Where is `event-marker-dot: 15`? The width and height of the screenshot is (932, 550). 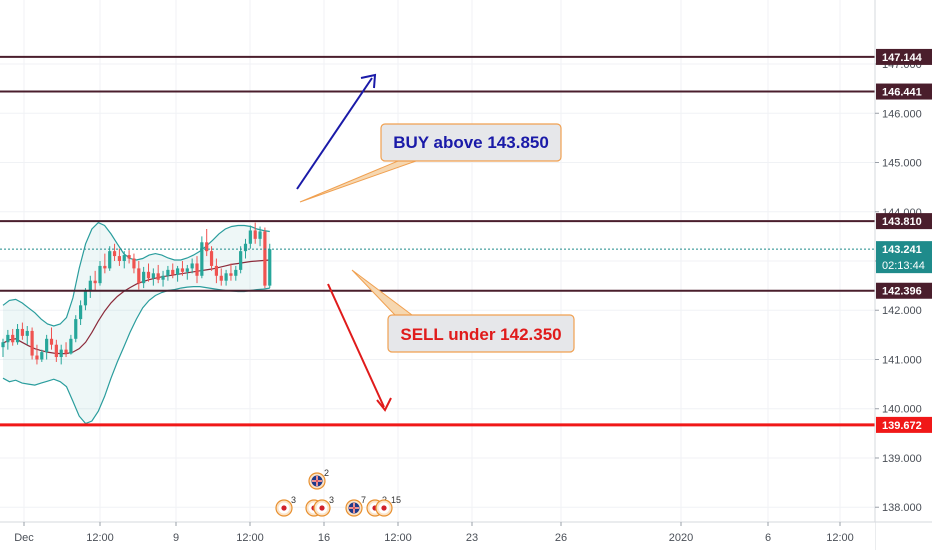 event-marker-dot: 15 is located at coordinates (388, 506).